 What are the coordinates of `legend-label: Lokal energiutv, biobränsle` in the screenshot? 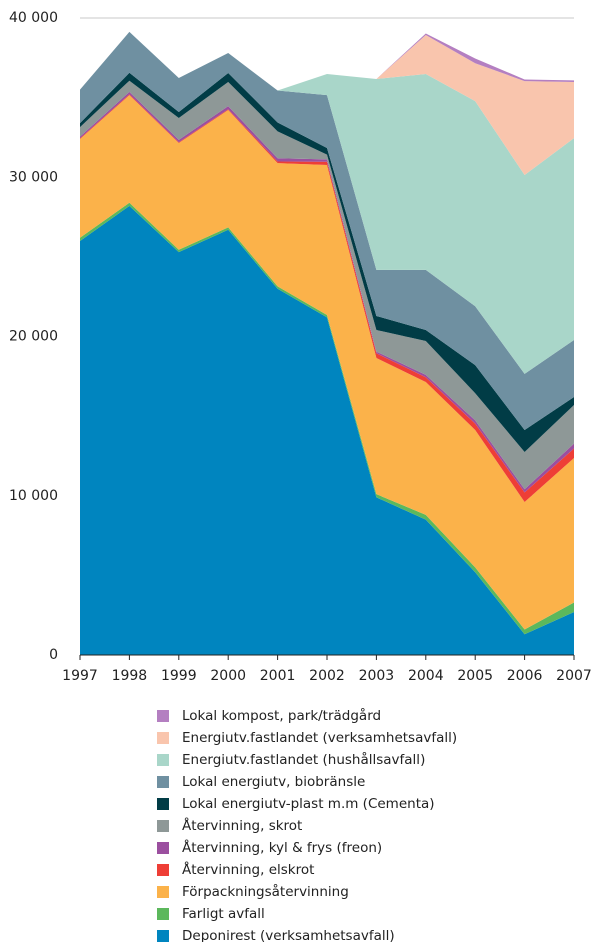 It's located at (273, 782).